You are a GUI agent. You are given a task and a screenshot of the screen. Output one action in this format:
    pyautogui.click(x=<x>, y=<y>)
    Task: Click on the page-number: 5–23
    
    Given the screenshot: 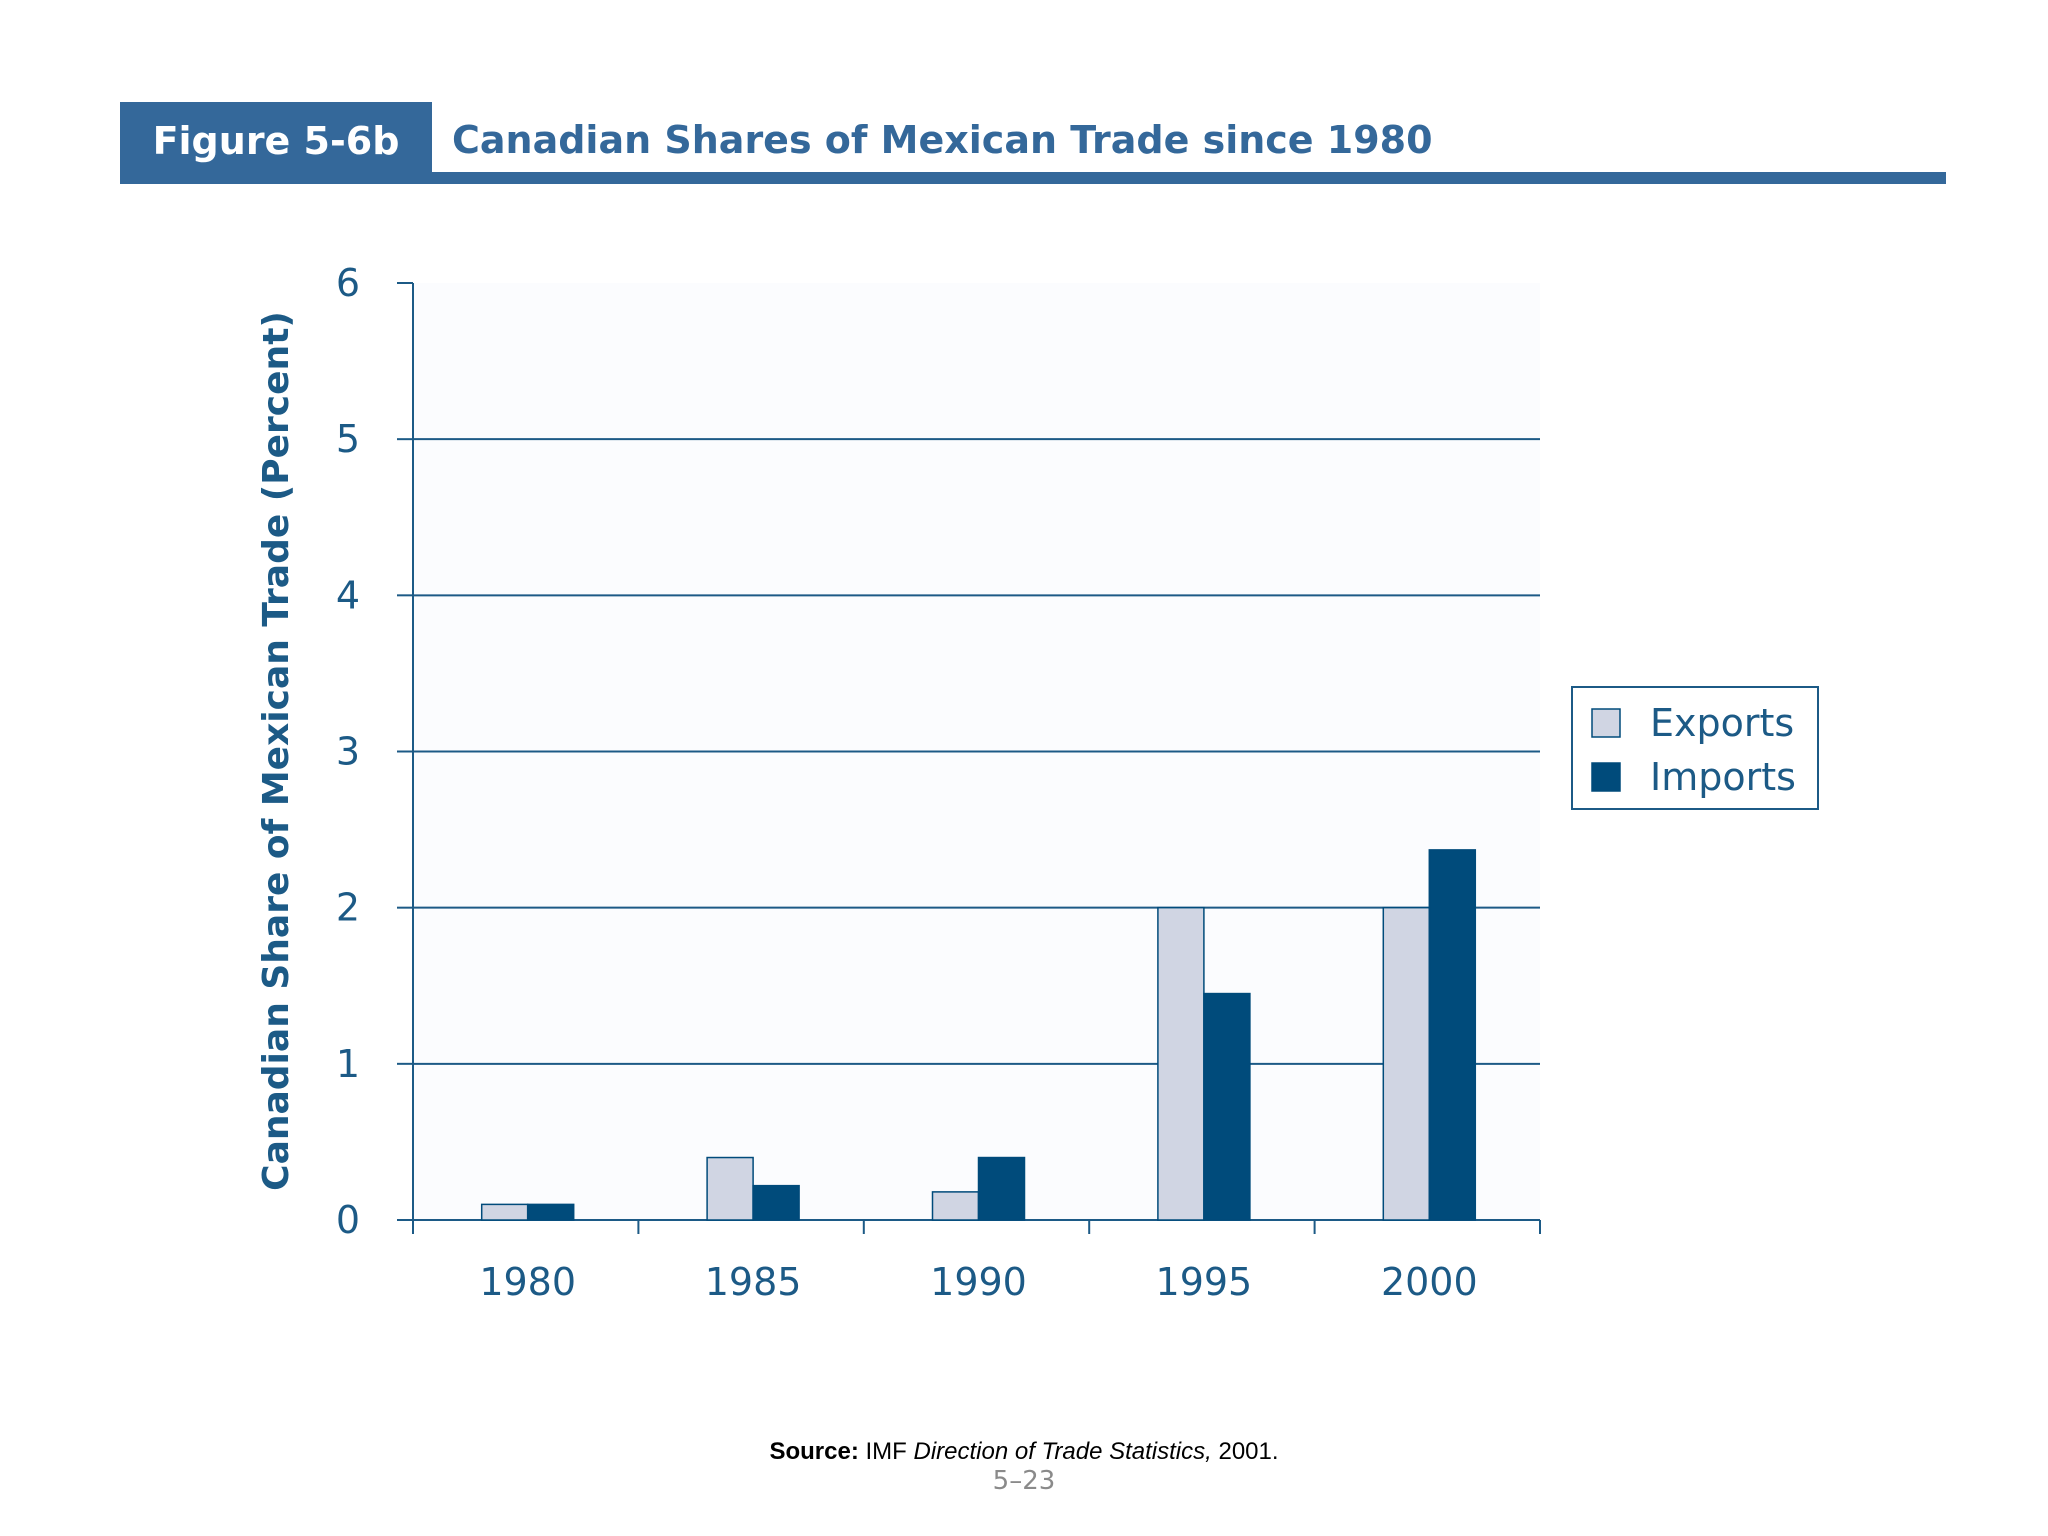 What is the action you would take?
    pyautogui.click(x=1024, y=1481)
    